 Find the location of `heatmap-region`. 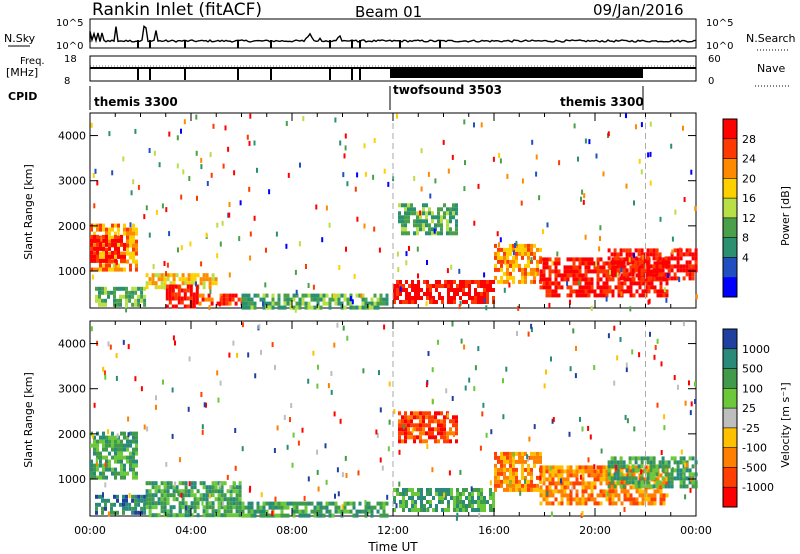

heatmap-region is located at coordinates (428, 219).